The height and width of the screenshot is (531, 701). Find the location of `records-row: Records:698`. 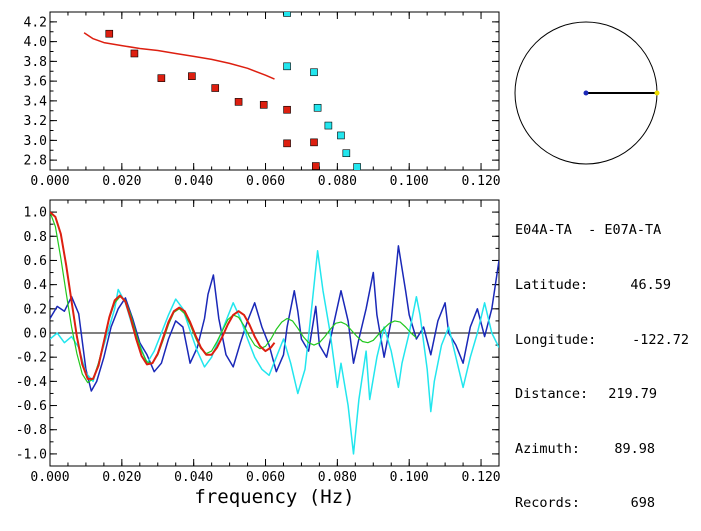

records-row: Records:698 is located at coordinates (602, 503).